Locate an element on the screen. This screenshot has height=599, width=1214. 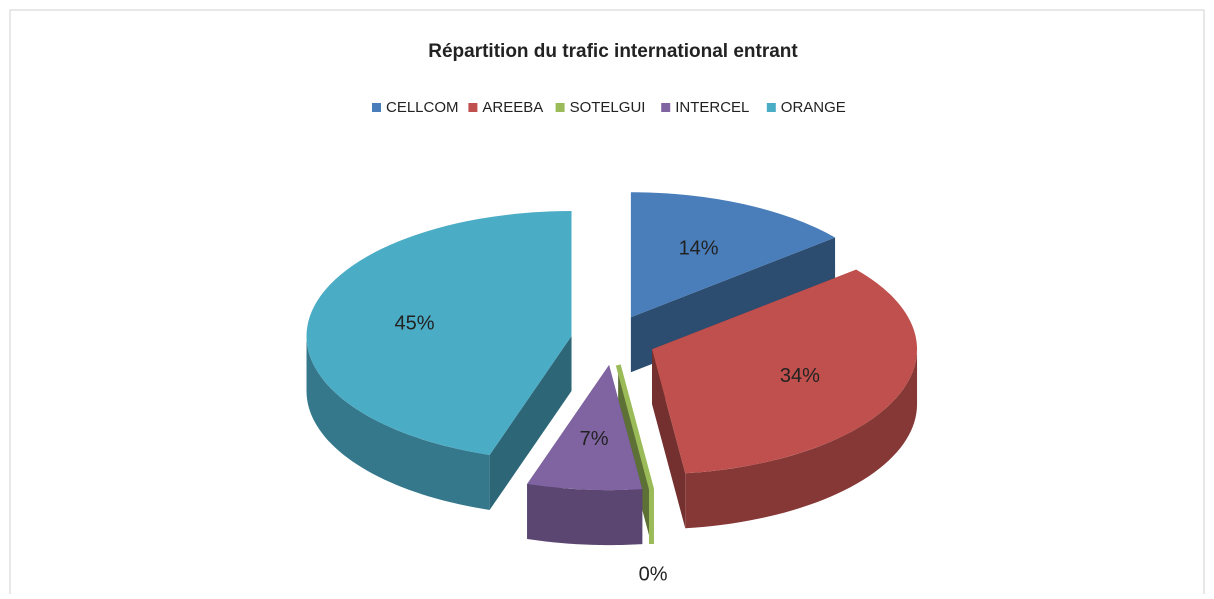
legend-label: INTERCEL is located at coordinates (712, 107).